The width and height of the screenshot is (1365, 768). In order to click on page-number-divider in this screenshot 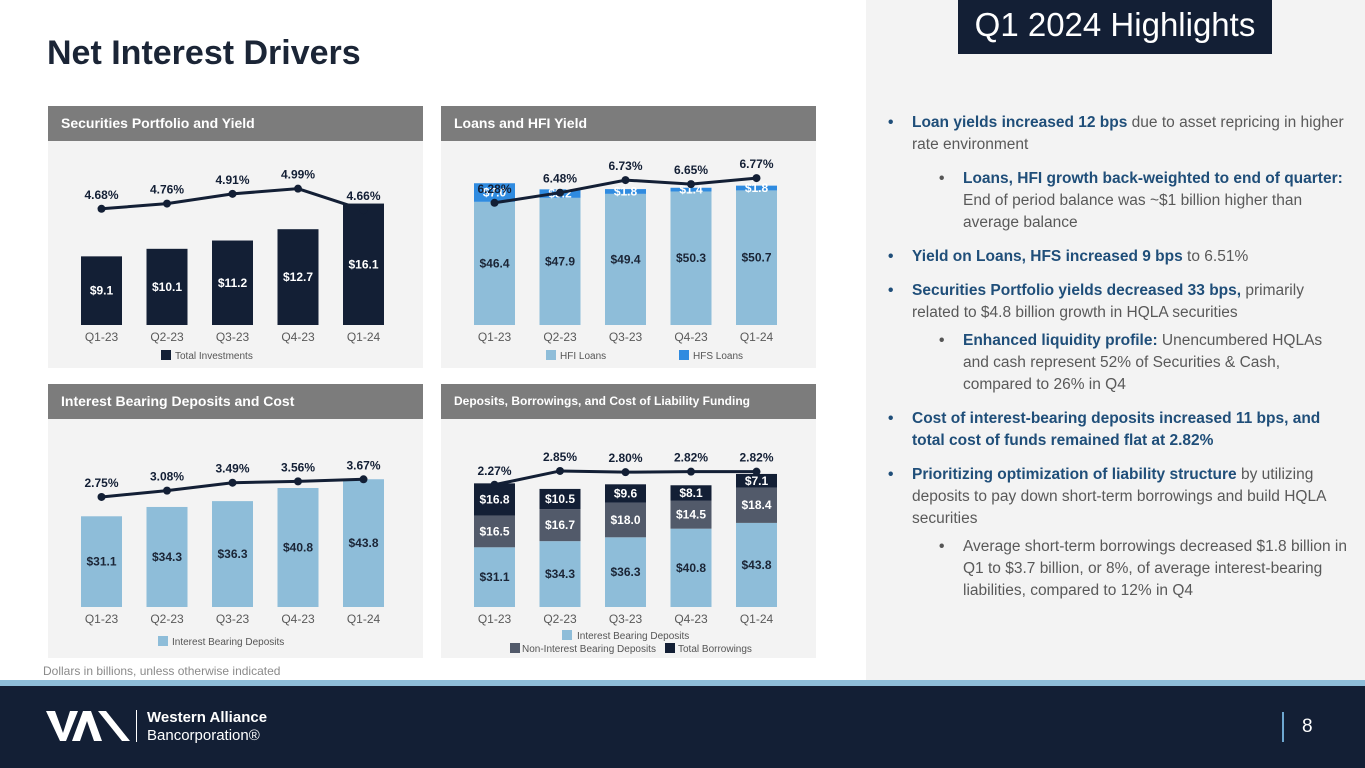, I will do `click(1283, 727)`.